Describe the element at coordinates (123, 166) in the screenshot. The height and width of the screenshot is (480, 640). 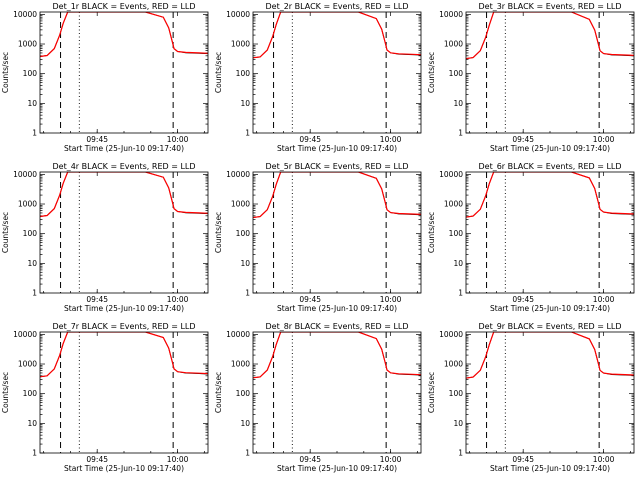
I see `panel-title: Det_4r BLACK = Events, RED = LLD` at that location.